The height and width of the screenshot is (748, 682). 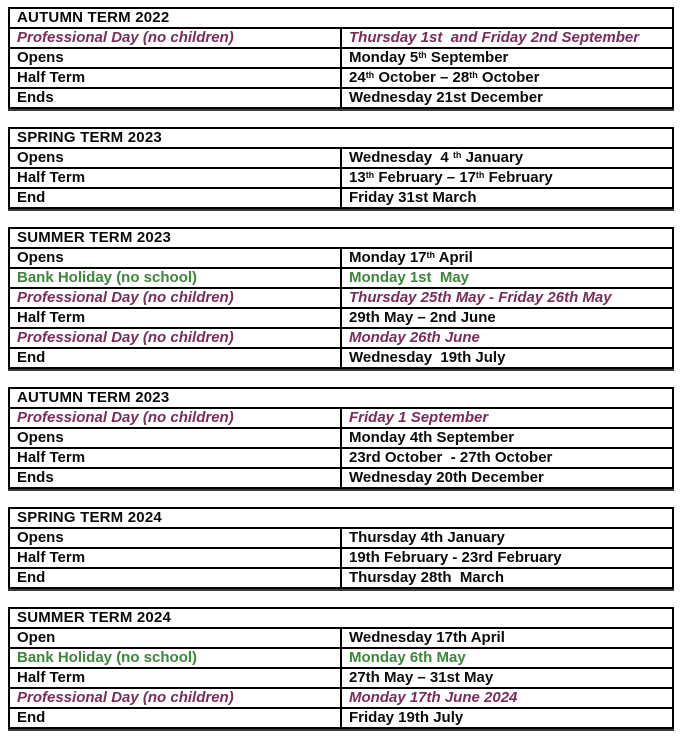 I want to click on table-row: Opens Thursday 4th January, so click(x=341, y=538).